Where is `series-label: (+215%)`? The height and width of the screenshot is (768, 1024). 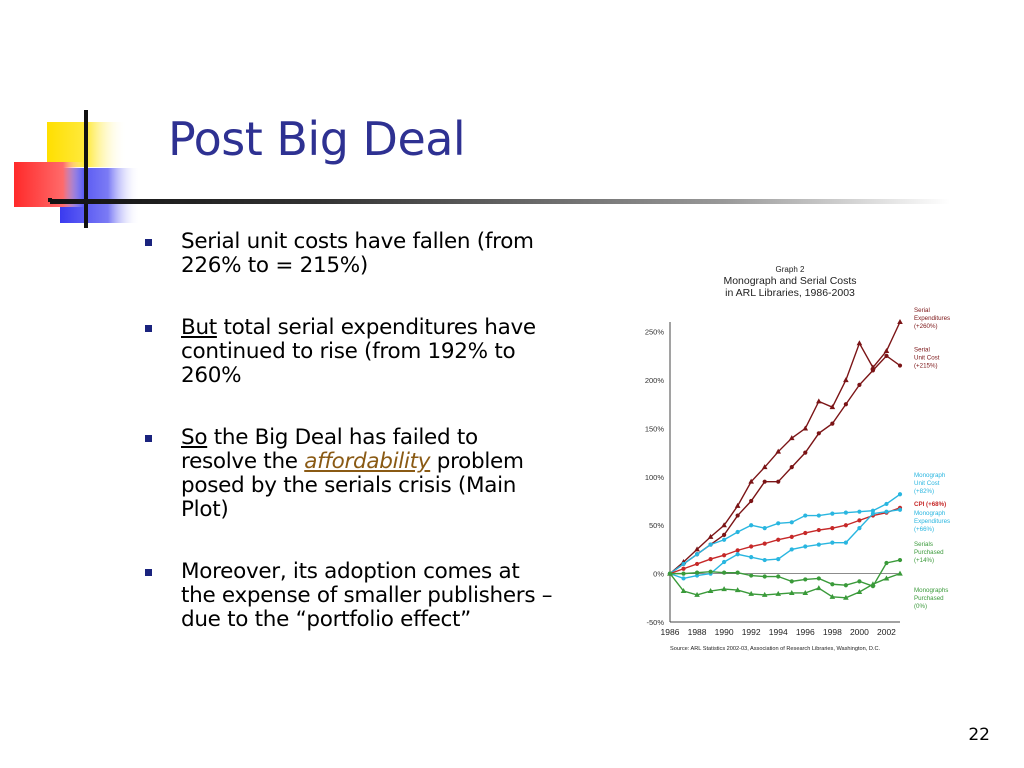 series-label: (+215%) is located at coordinates (926, 366).